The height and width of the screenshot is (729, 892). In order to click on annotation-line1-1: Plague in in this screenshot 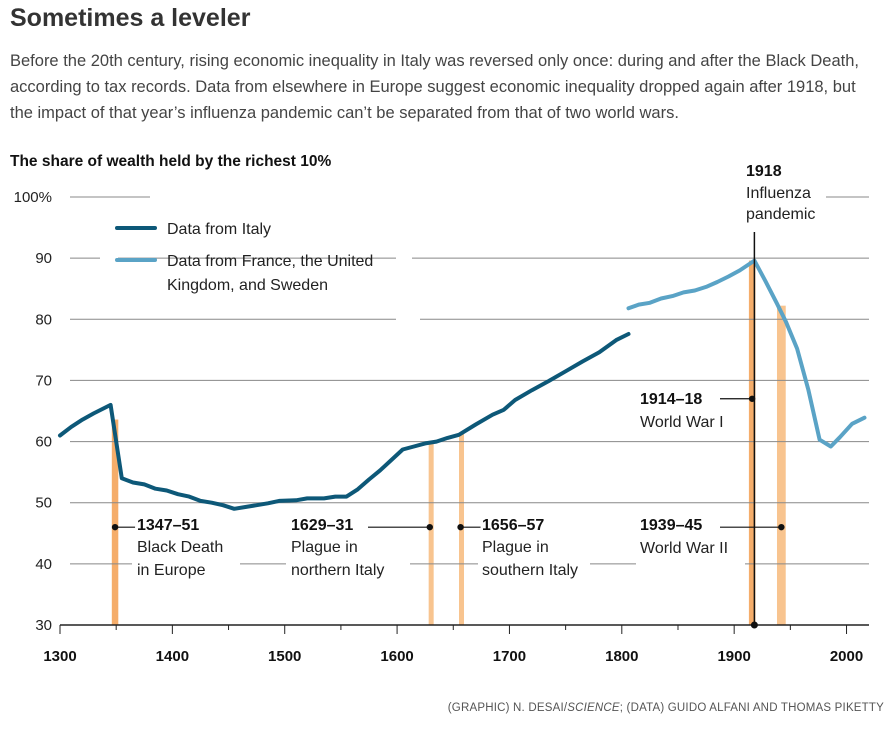, I will do `click(324, 547)`.